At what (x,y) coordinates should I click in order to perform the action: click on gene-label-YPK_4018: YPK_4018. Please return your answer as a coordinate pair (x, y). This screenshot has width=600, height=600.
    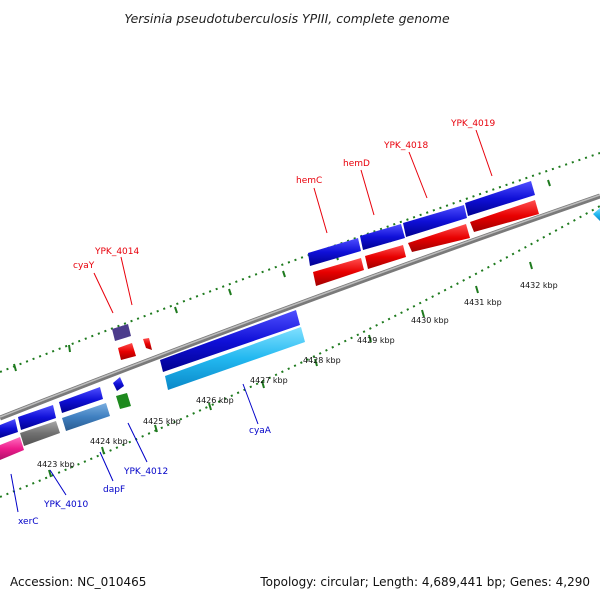
    Looking at the image, I should click on (406, 146).